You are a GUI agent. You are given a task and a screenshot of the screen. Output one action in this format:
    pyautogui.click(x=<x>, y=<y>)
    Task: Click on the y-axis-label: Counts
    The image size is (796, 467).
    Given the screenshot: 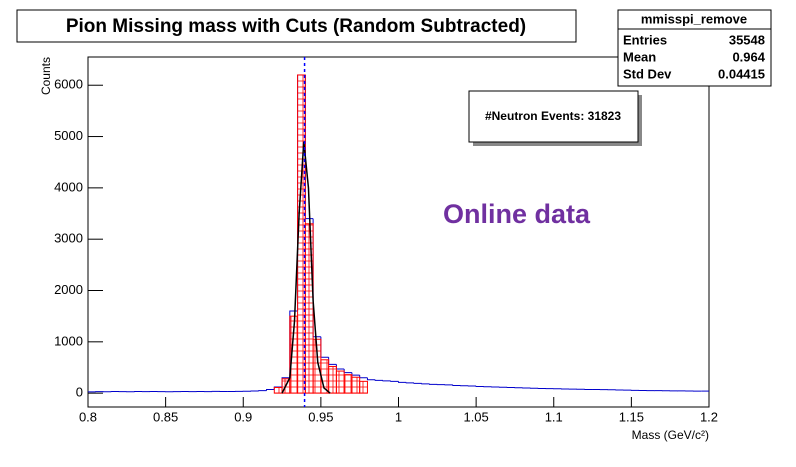 What is the action you would take?
    pyautogui.click(x=46, y=76)
    